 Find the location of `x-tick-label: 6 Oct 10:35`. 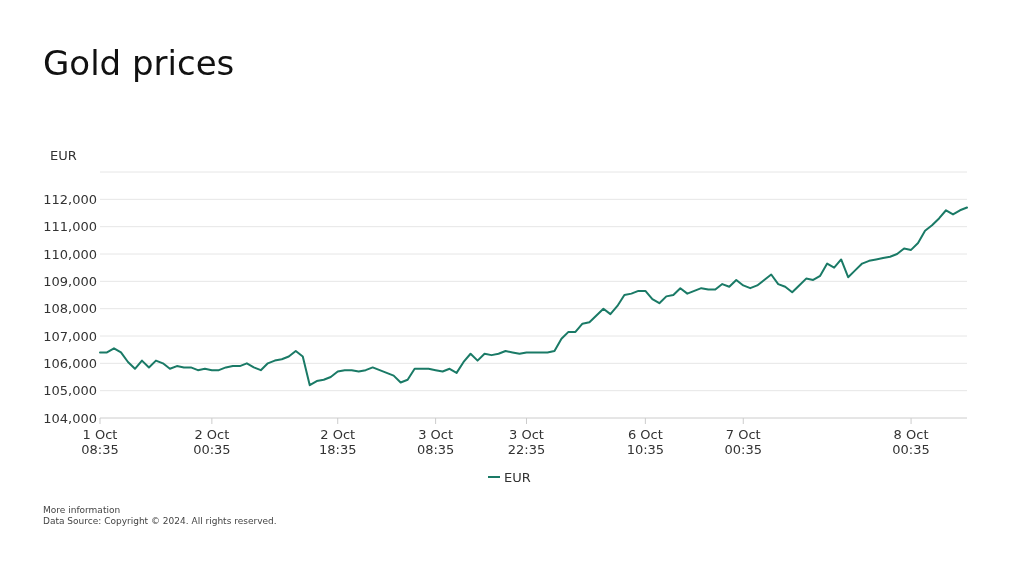

x-tick-label: 6 Oct 10:35 is located at coordinates (645, 442).